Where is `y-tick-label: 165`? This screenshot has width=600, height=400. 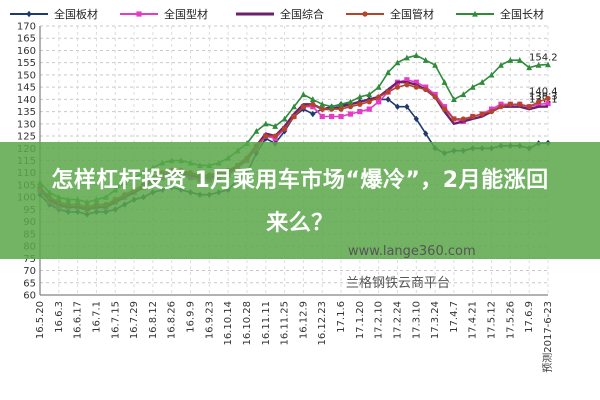
y-tick-label: 165 is located at coordinates (26, 39).